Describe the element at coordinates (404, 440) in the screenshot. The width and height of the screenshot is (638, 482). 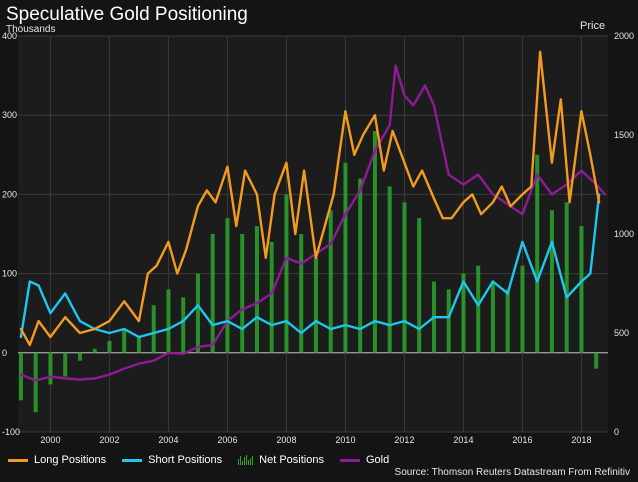
I see `x-tick-2012: 2012` at that location.